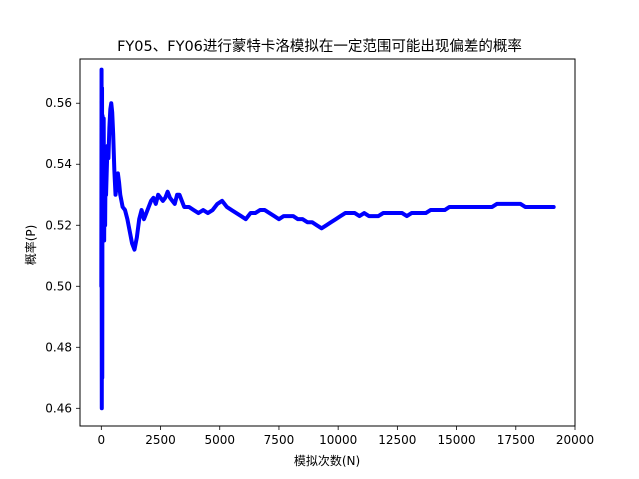 The width and height of the screenshot is (639, 479). What do you see at coordinates (327, 460) in the screenshot?
I see `x-axis-label: 模拟次数(N)` at bounding box center [327, 460].